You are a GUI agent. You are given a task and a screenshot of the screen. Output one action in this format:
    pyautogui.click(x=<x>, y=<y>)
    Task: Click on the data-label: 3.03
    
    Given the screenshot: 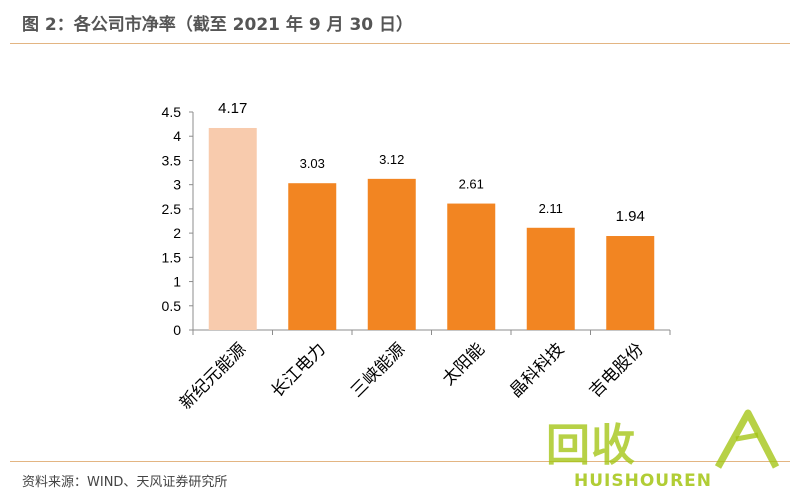 What is the action you would take?
    pyautogui.click(x=312, y=163)
    